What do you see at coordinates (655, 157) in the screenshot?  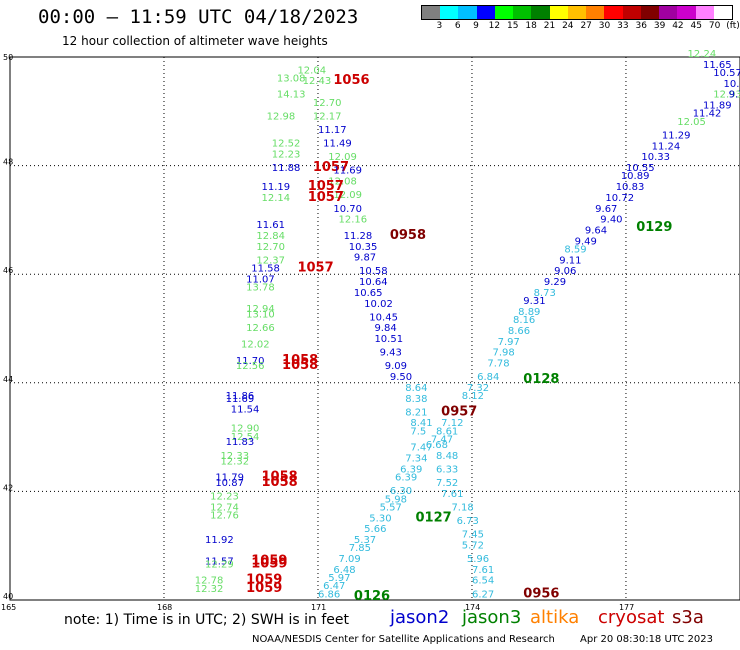 I see `wave-height-label: 10.33` at bounding box center [655, 157].